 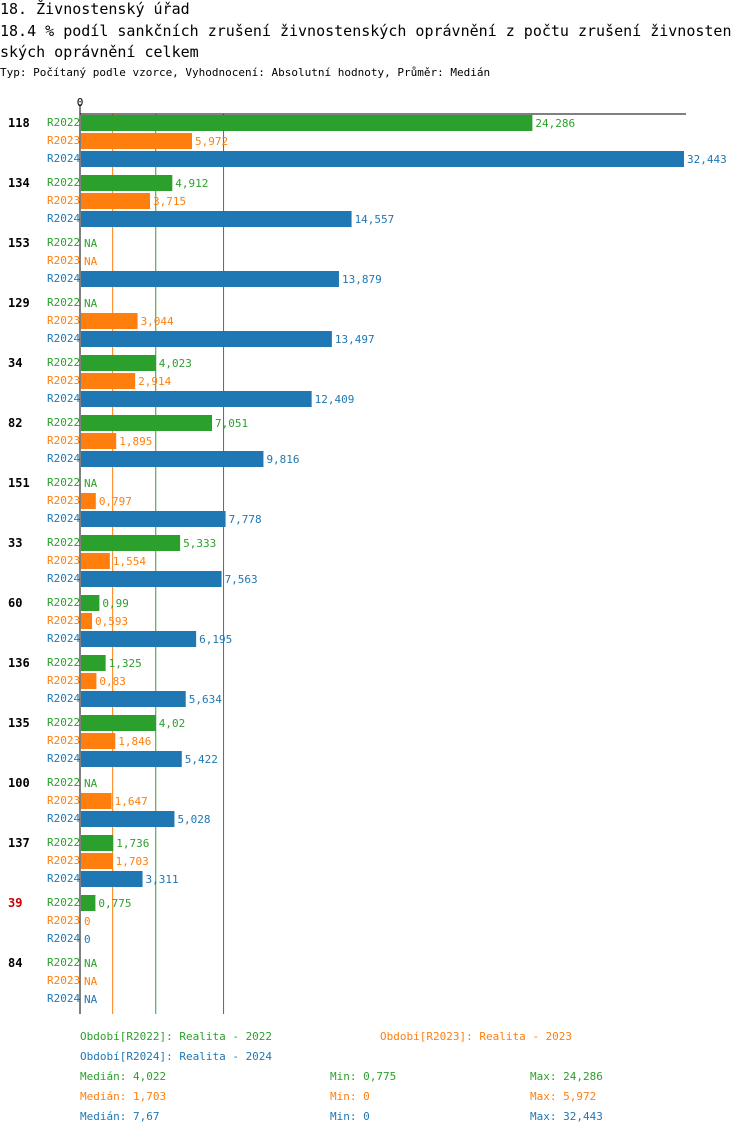 I want to click on category-label: 129, so click(x=19, y=303).